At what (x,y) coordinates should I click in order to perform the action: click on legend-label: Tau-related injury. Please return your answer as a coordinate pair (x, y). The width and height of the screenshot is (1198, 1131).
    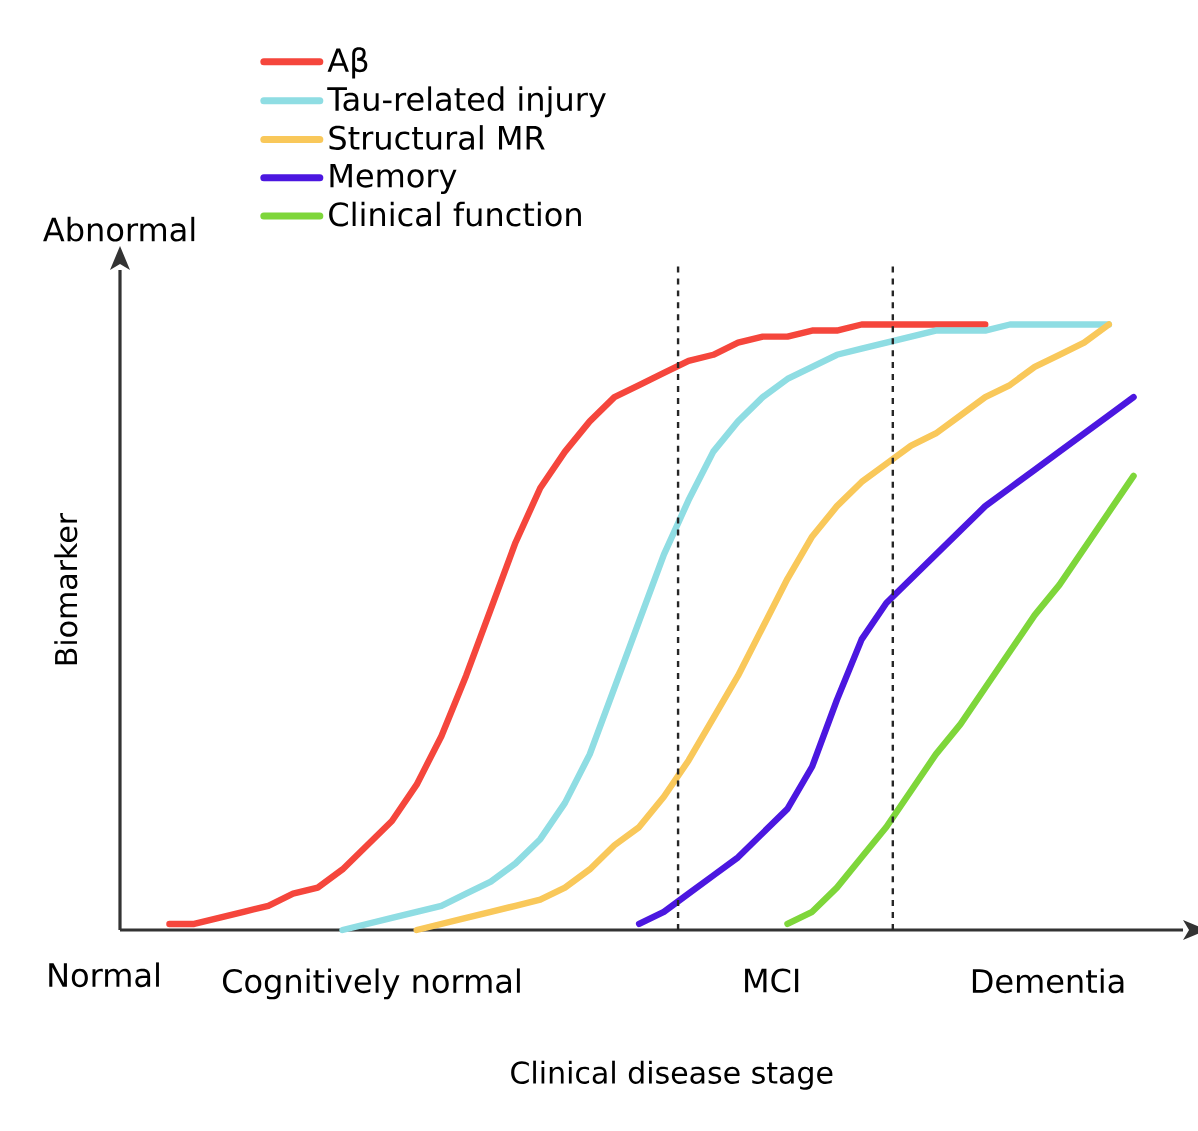
    Looking at the image, I should click on (466, 102).